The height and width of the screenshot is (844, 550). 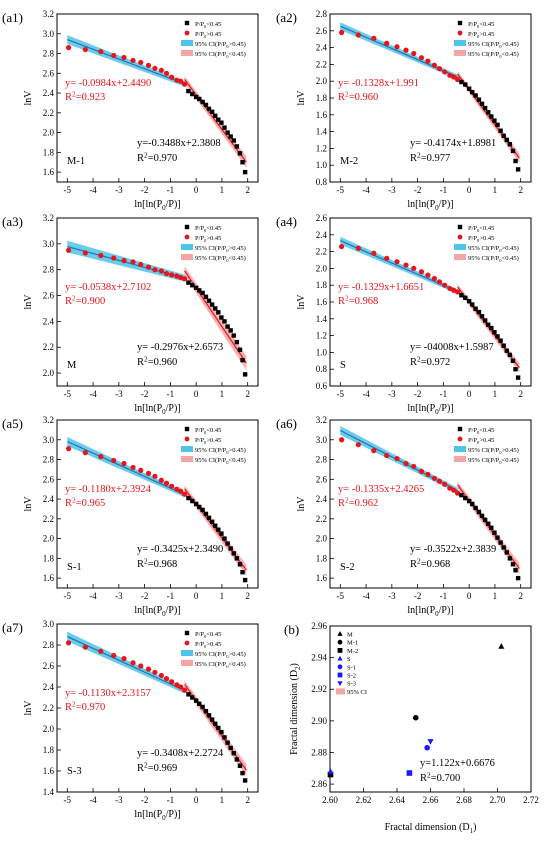 What do you see at coordinates (85, 502) in the screenshot?
I see `fit-r2-high: R2=0.965` at bounding box center [85, 502].